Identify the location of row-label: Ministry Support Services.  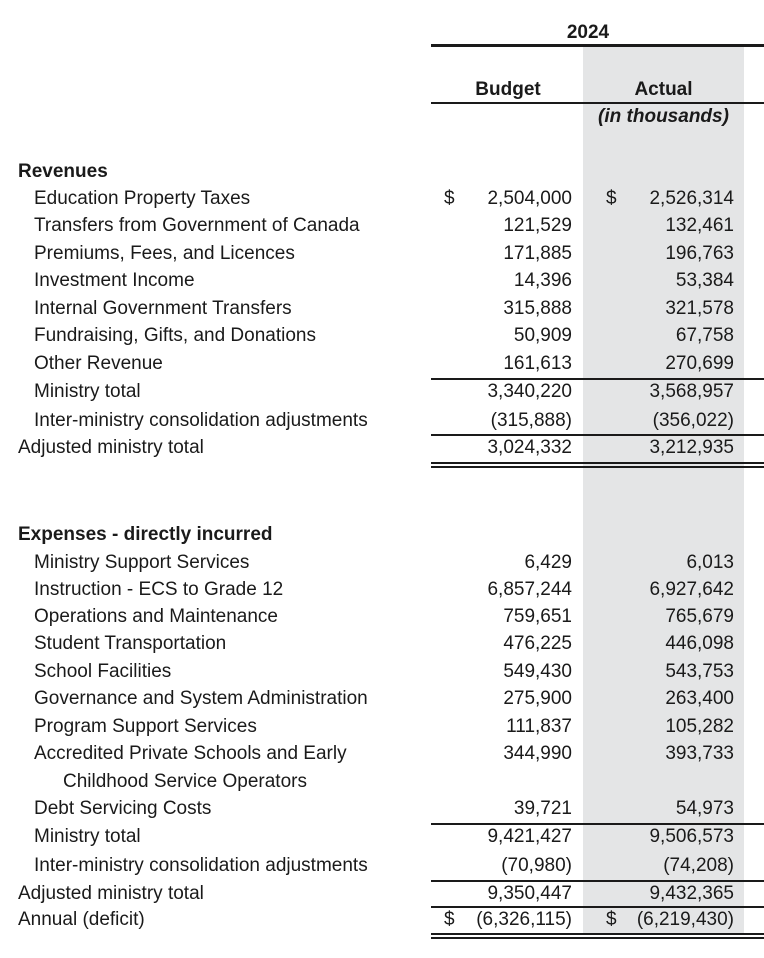
(142, 562).